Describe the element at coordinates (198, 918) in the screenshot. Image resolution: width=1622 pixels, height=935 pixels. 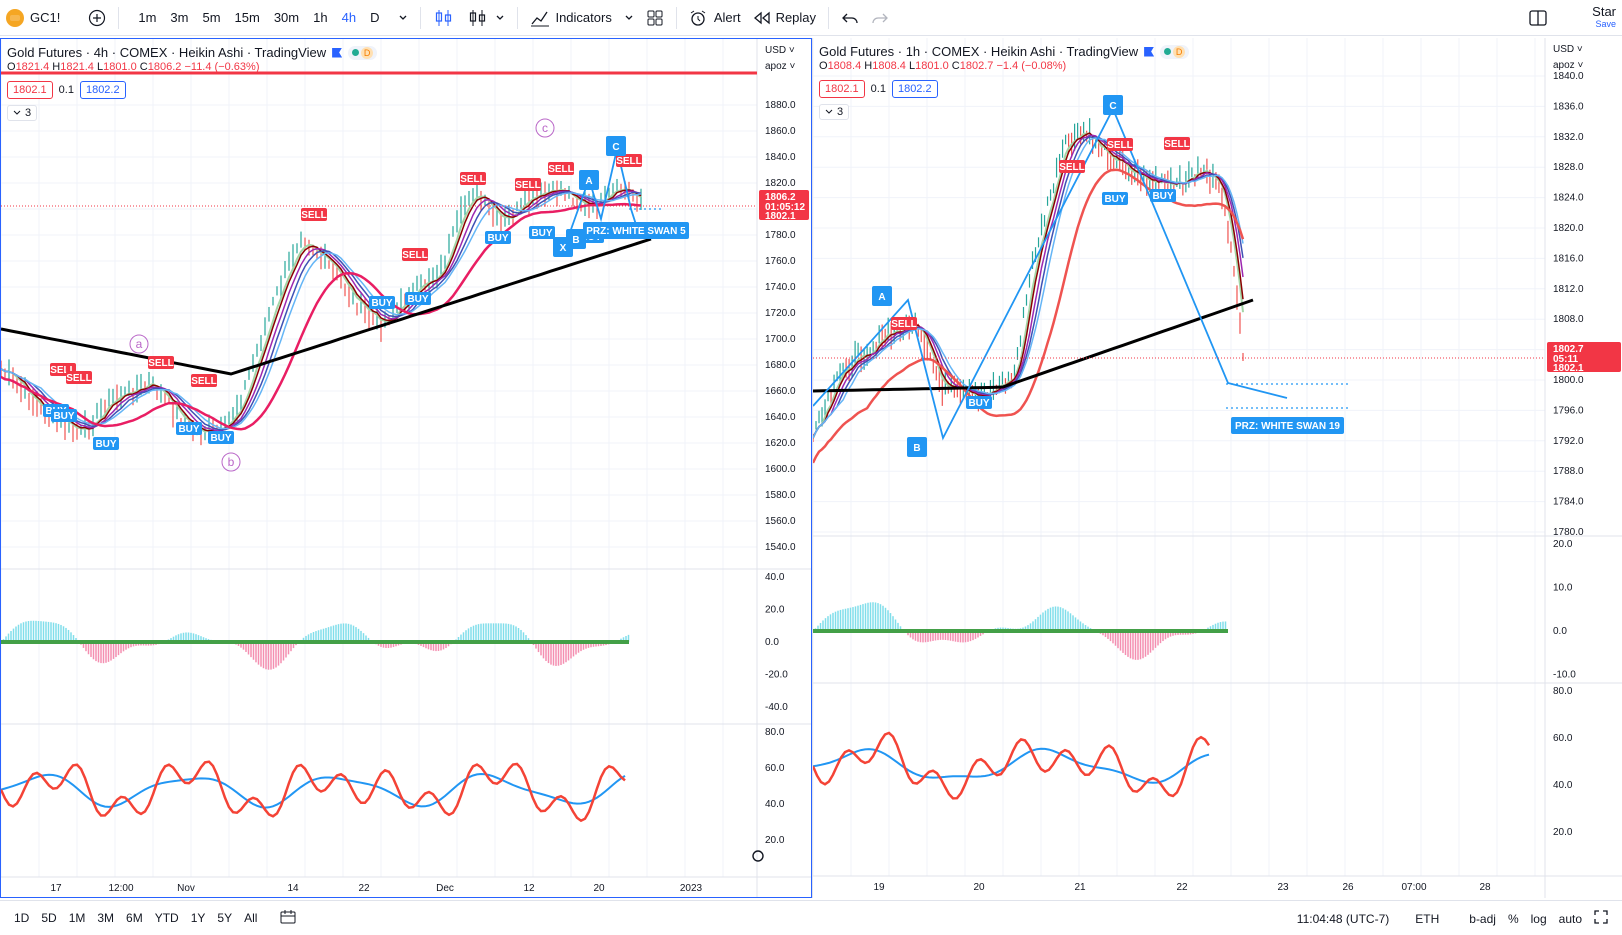
I see `range-1y: 1Y` at that location.